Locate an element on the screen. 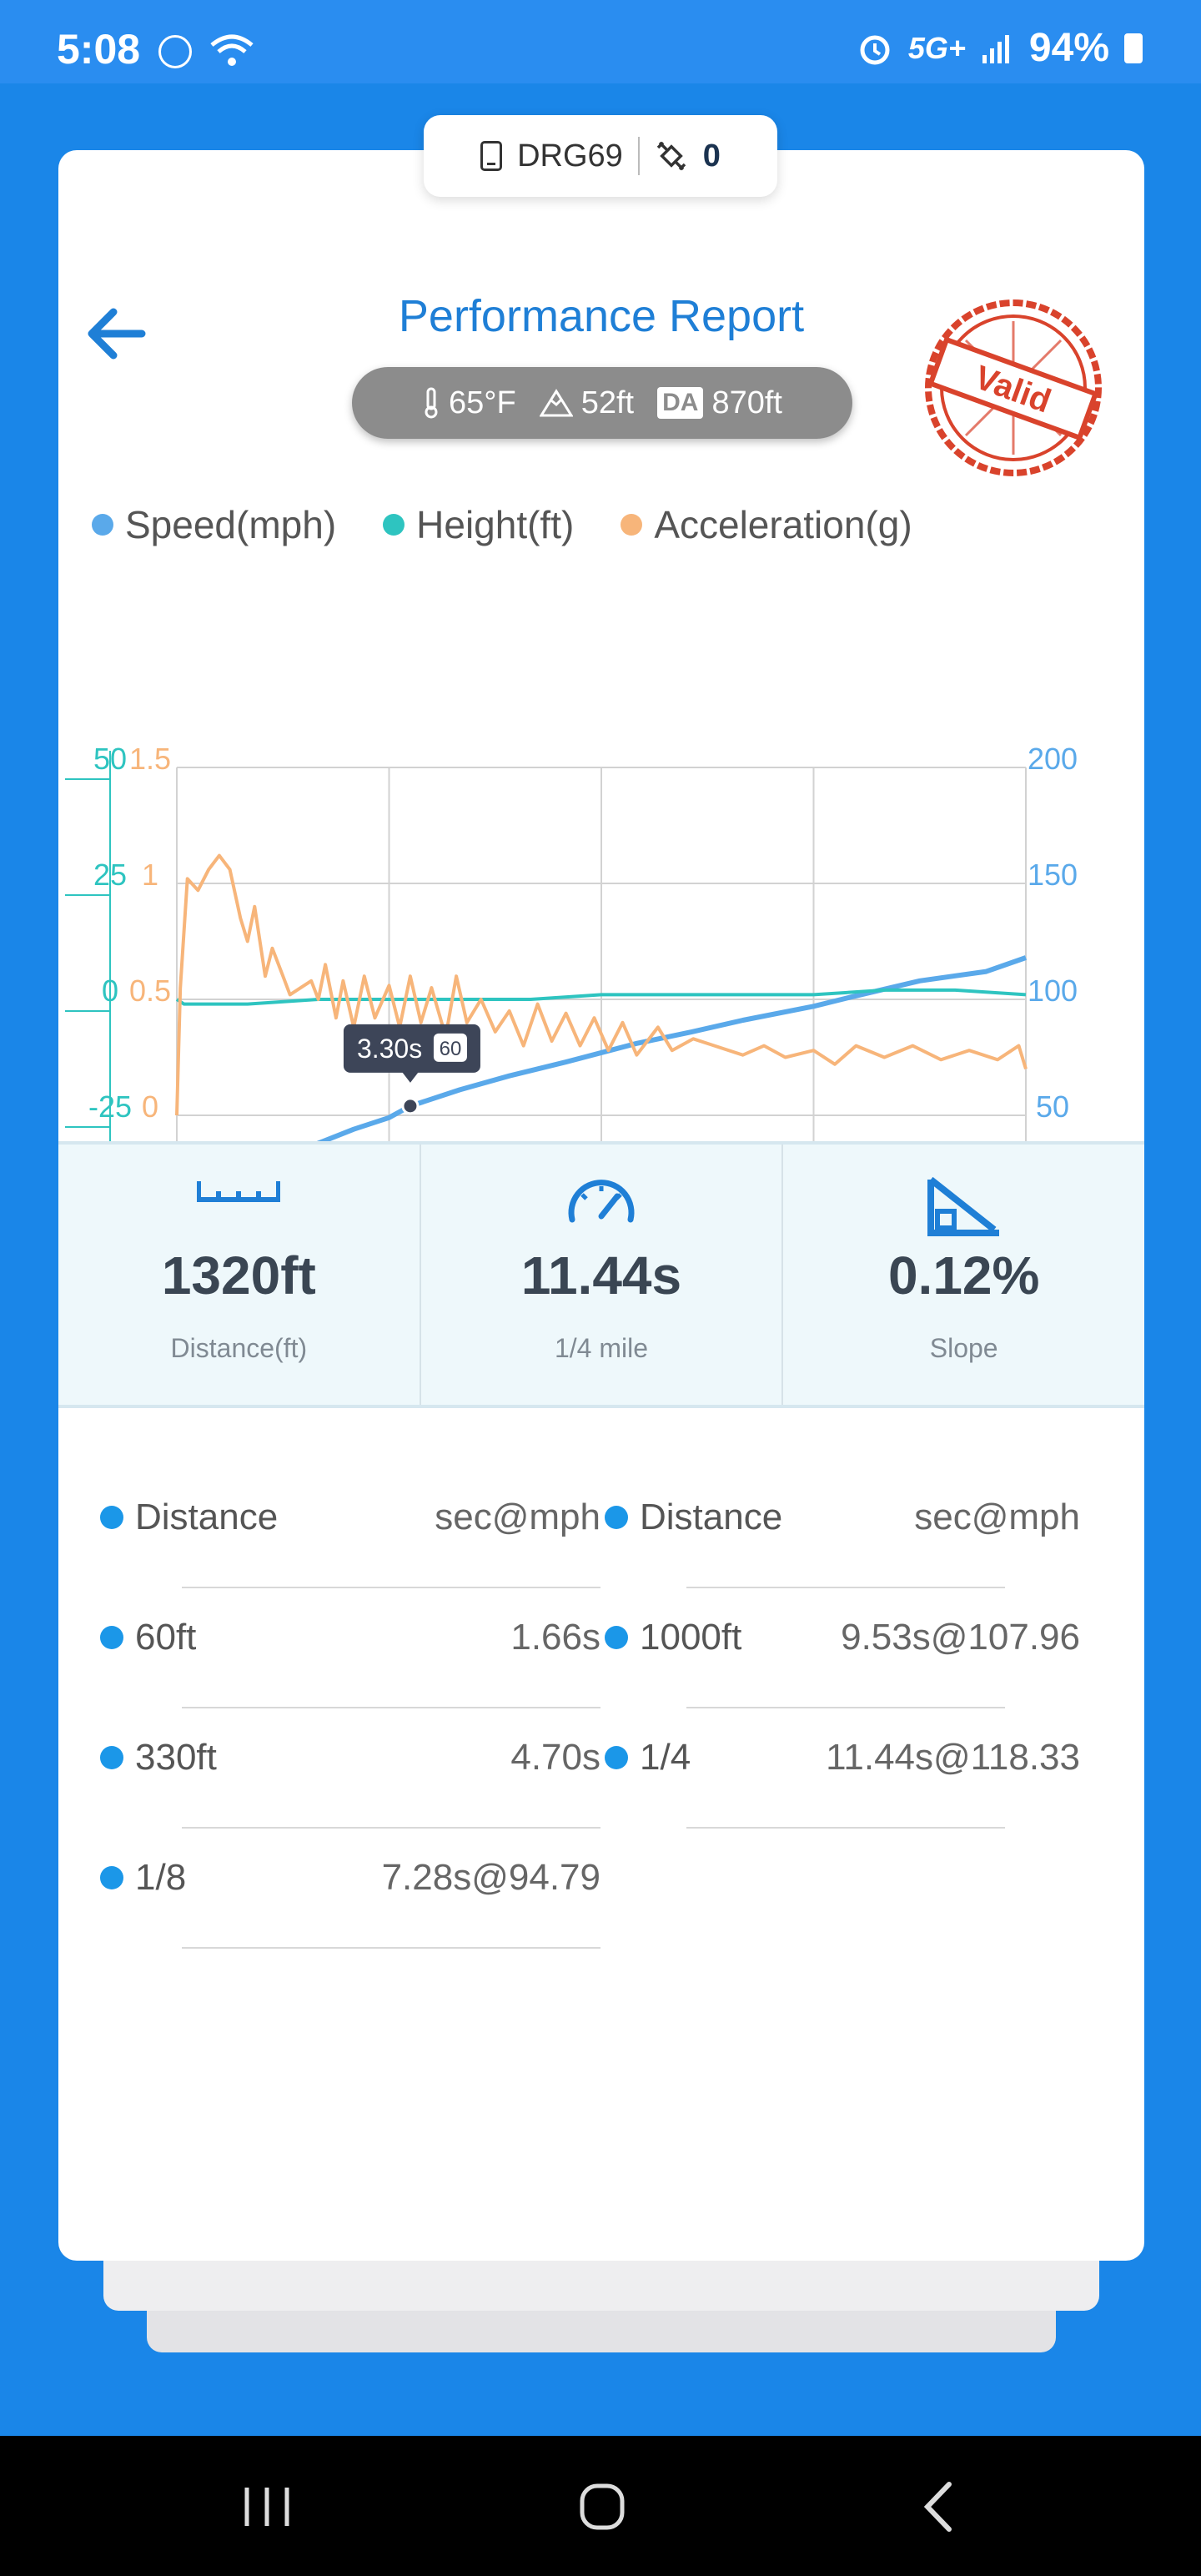 The height and width of the screenshot is (2576, 1201). legend-item-height: Height(ft) is located at coordinates (478, 524).